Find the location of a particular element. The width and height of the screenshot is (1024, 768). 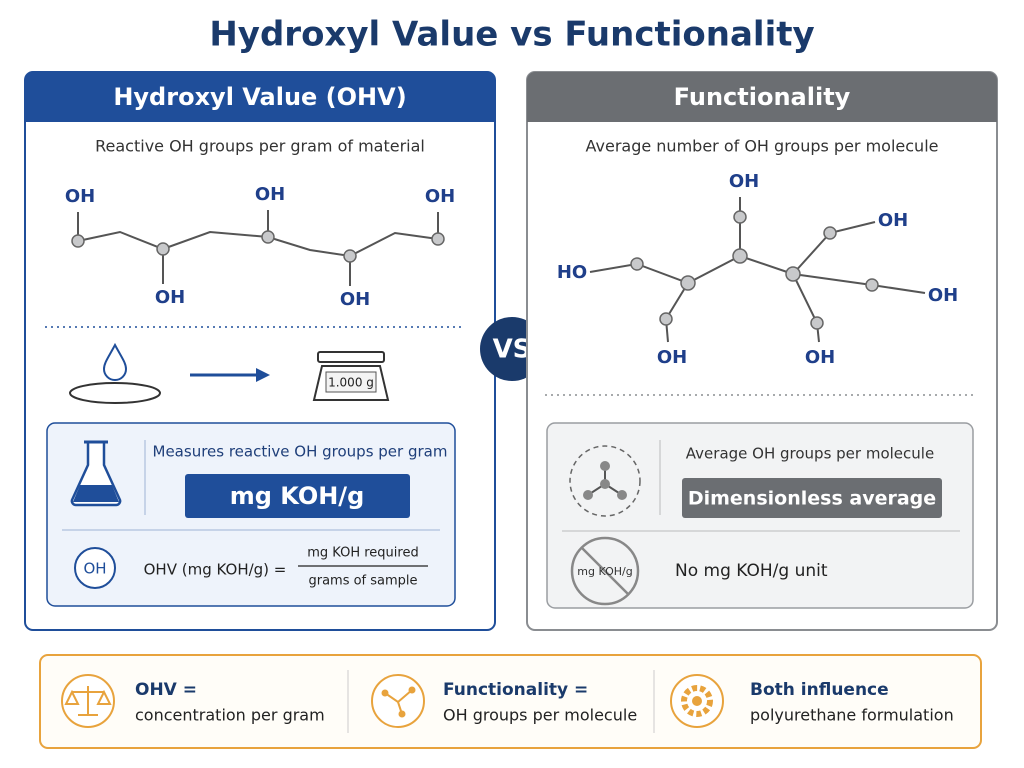

panel-subtitle: Average number of OH groups per molecule is located at coordinates (762, 146).